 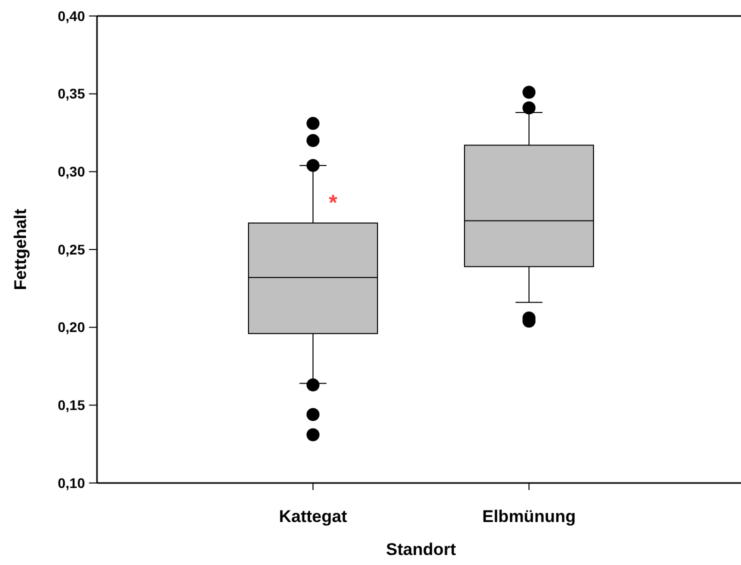 I want to click on y-tick-label: 0,40, so click(x=72, y=16).